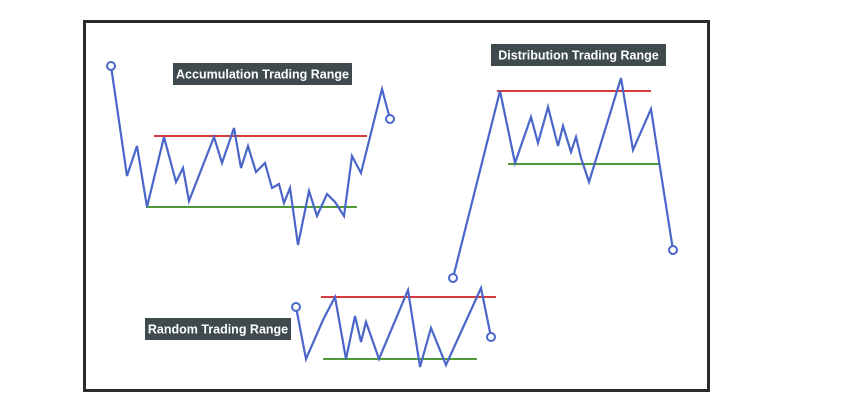 The height and width of the screenshot is (418, 848). What do you see at coordinates (296, 307) in the screenshot?
I see `random-start-point` at bounding box center [296, 307].